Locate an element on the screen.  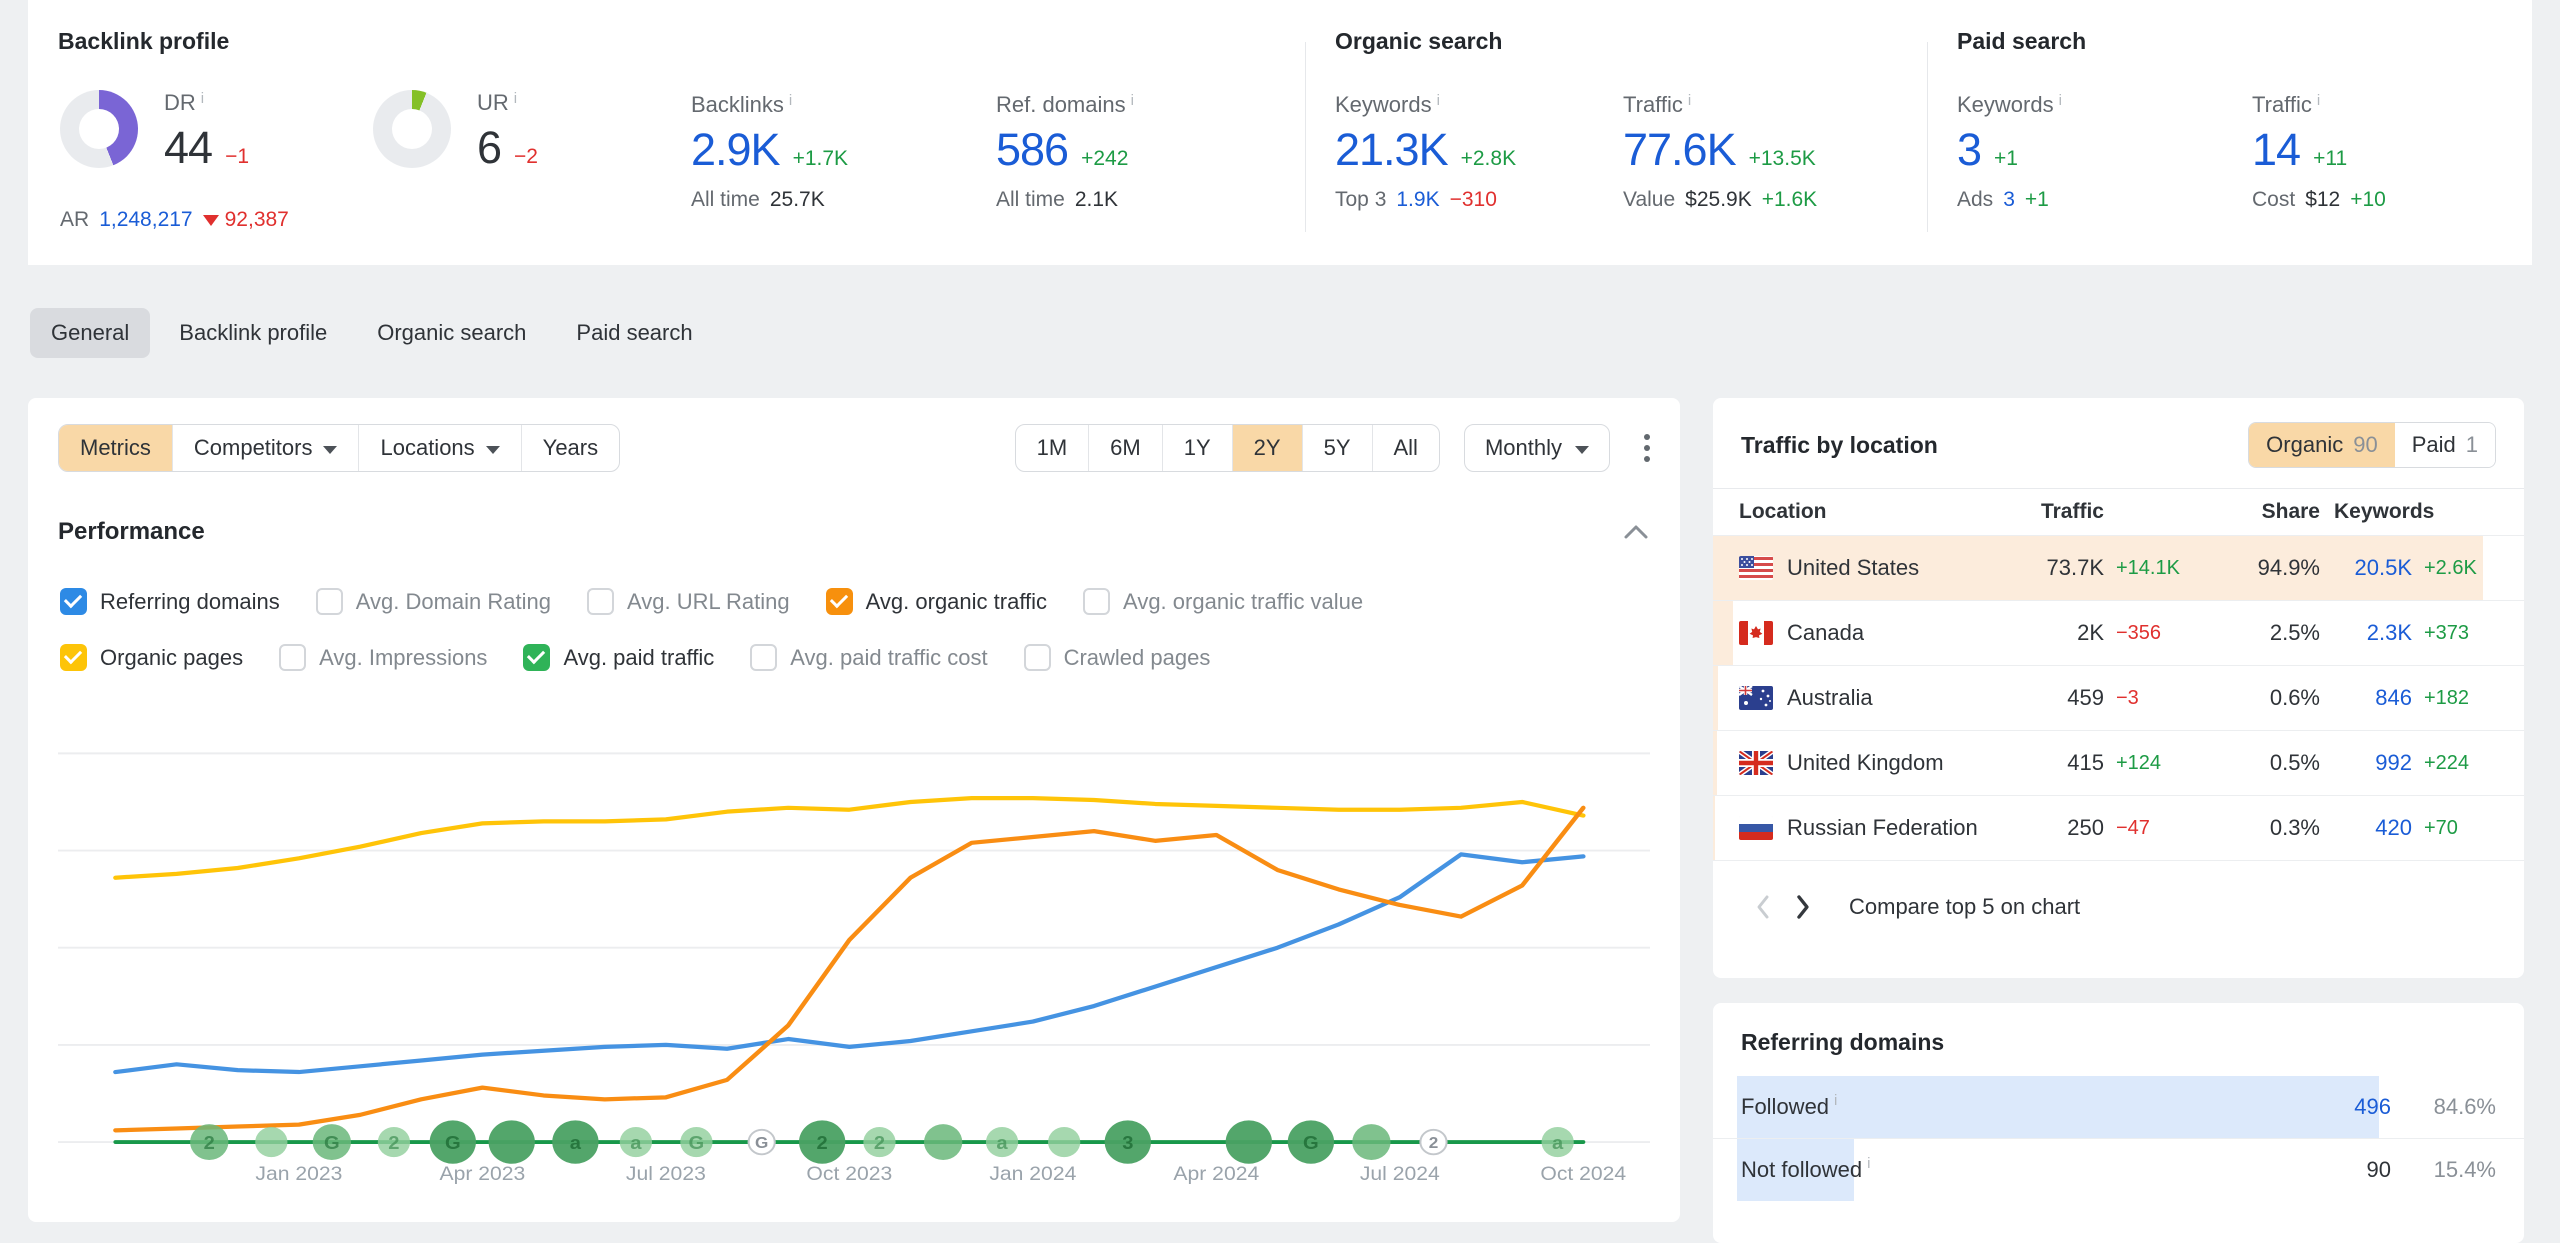
x-axis-label: Apr 2024 is located at coordinates (1216, 1173).